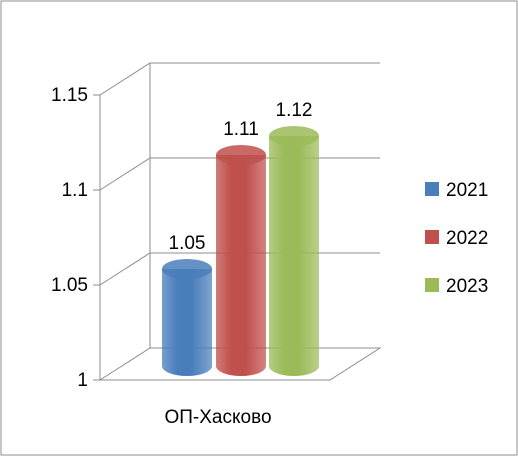 The image size is (518, 461). I want to click on data-label: 1.05, so click(187, 243).